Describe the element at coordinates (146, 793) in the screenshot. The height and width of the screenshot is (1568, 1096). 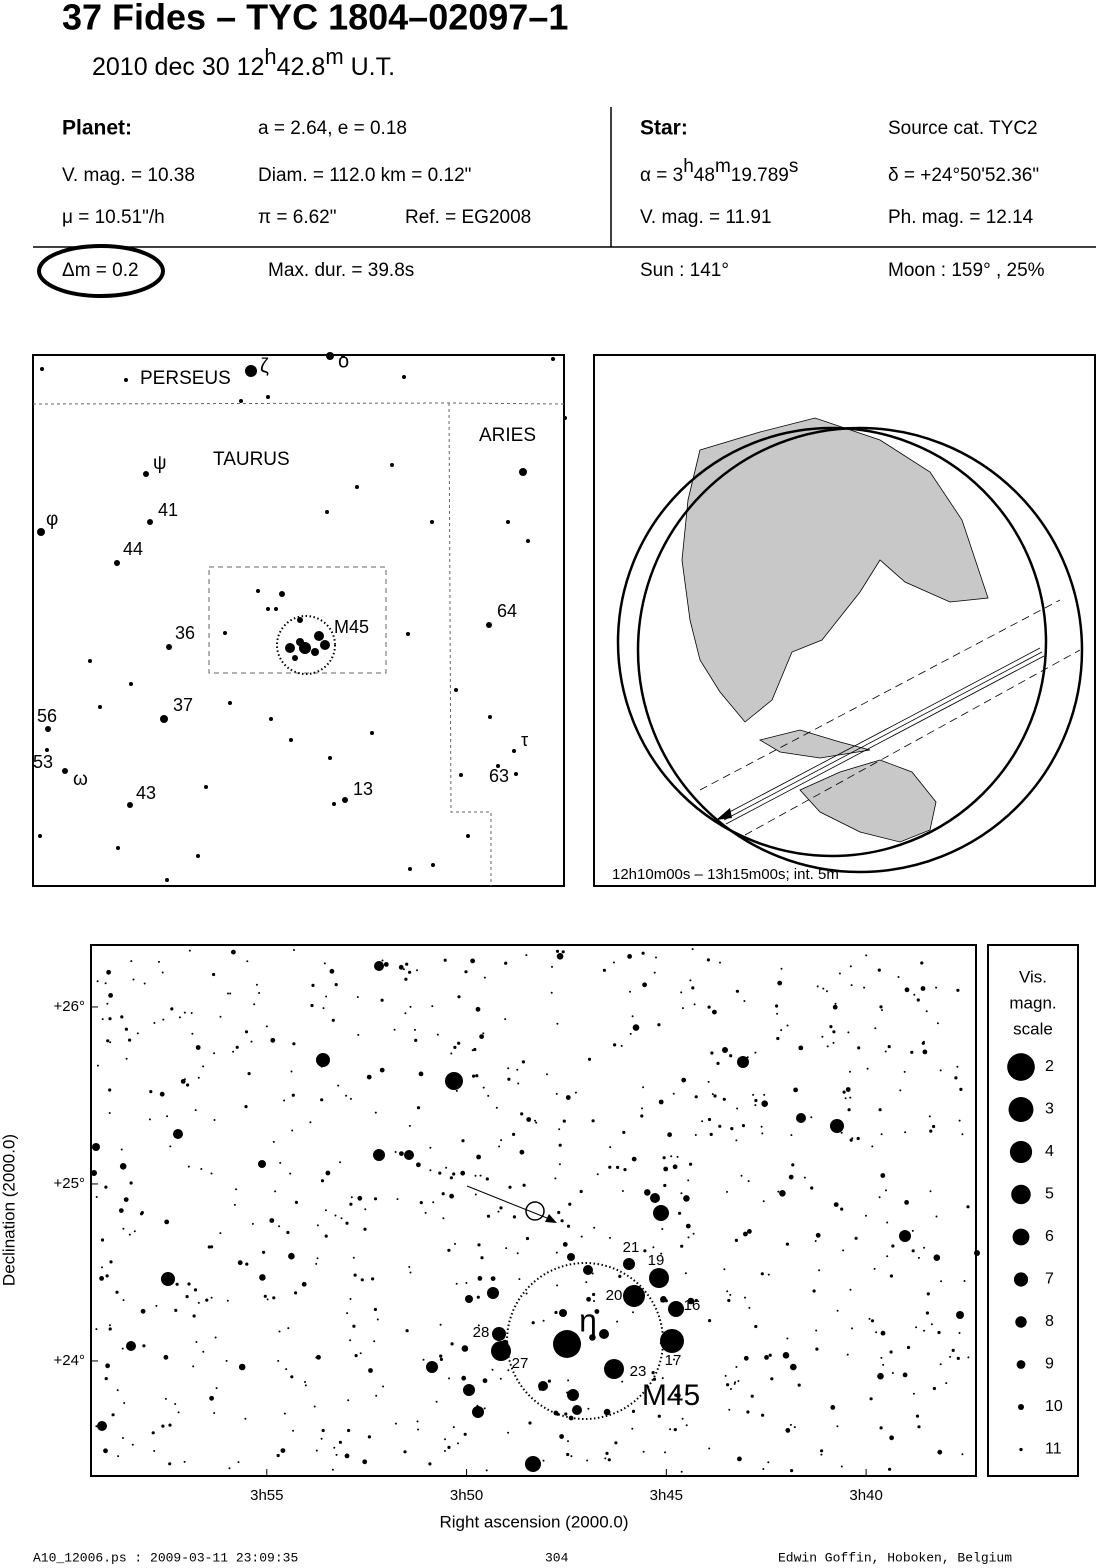
I see `finder-label: 43` at that location.